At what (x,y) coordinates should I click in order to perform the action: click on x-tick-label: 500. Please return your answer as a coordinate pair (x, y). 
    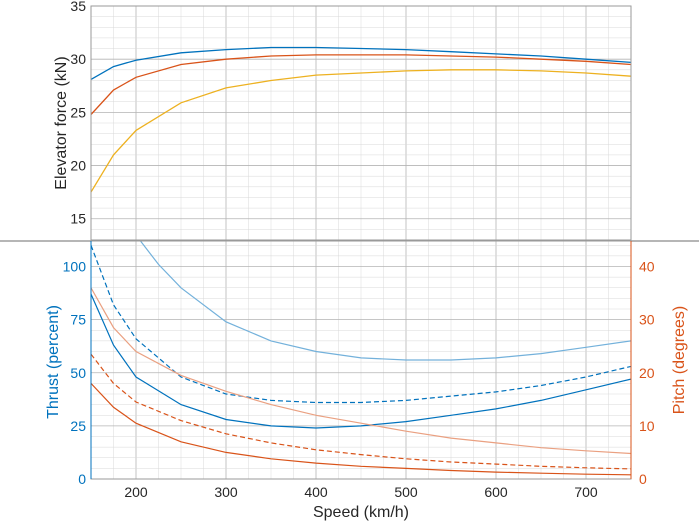
    Looking at the image, I should click on (406, 492).